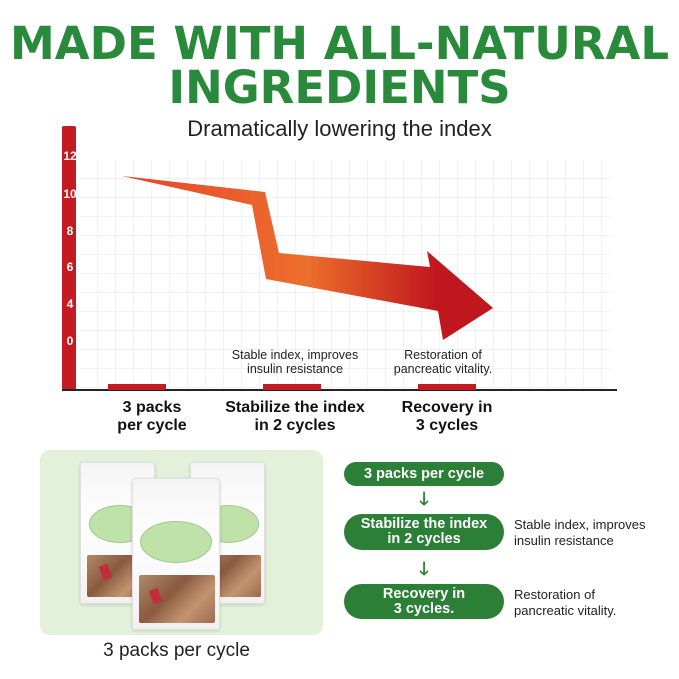 The width and height of the screenshot is (679, 679). I want to click on flow-note-3: Restoration of pancreatic vitality., so click(565, 603).